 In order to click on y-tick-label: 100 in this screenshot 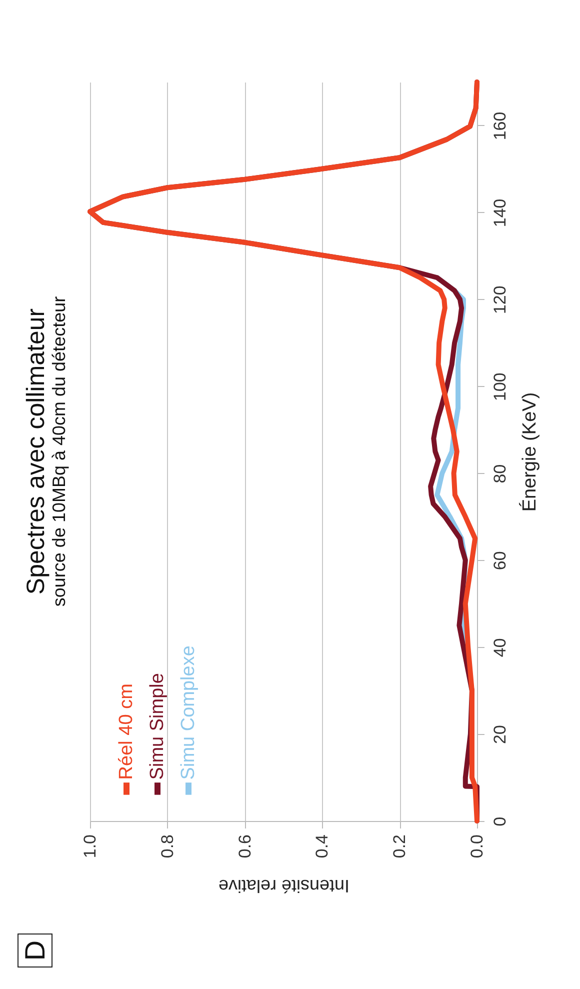, I will do `click(500, 386)`.